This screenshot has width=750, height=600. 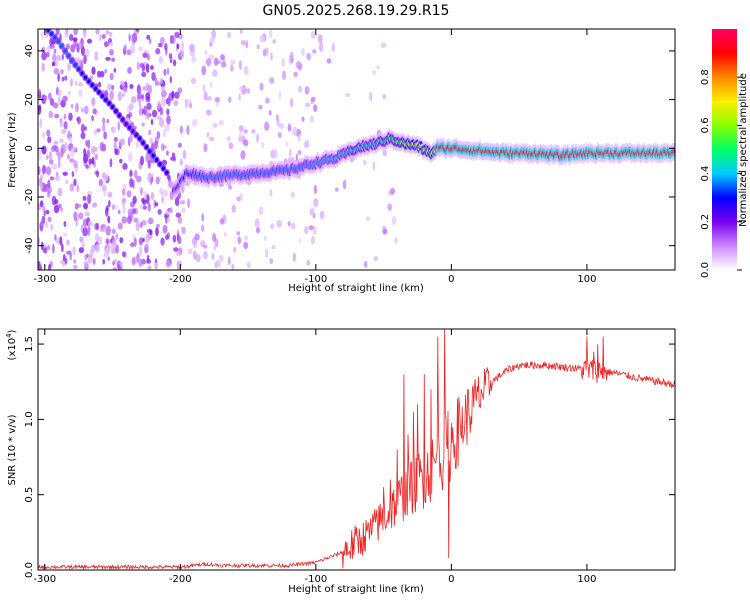 What do you see at coordinates (180, 579) in the screenshot?
I see `snr-x-tick-label: -200` at bounding box center [180, 579].